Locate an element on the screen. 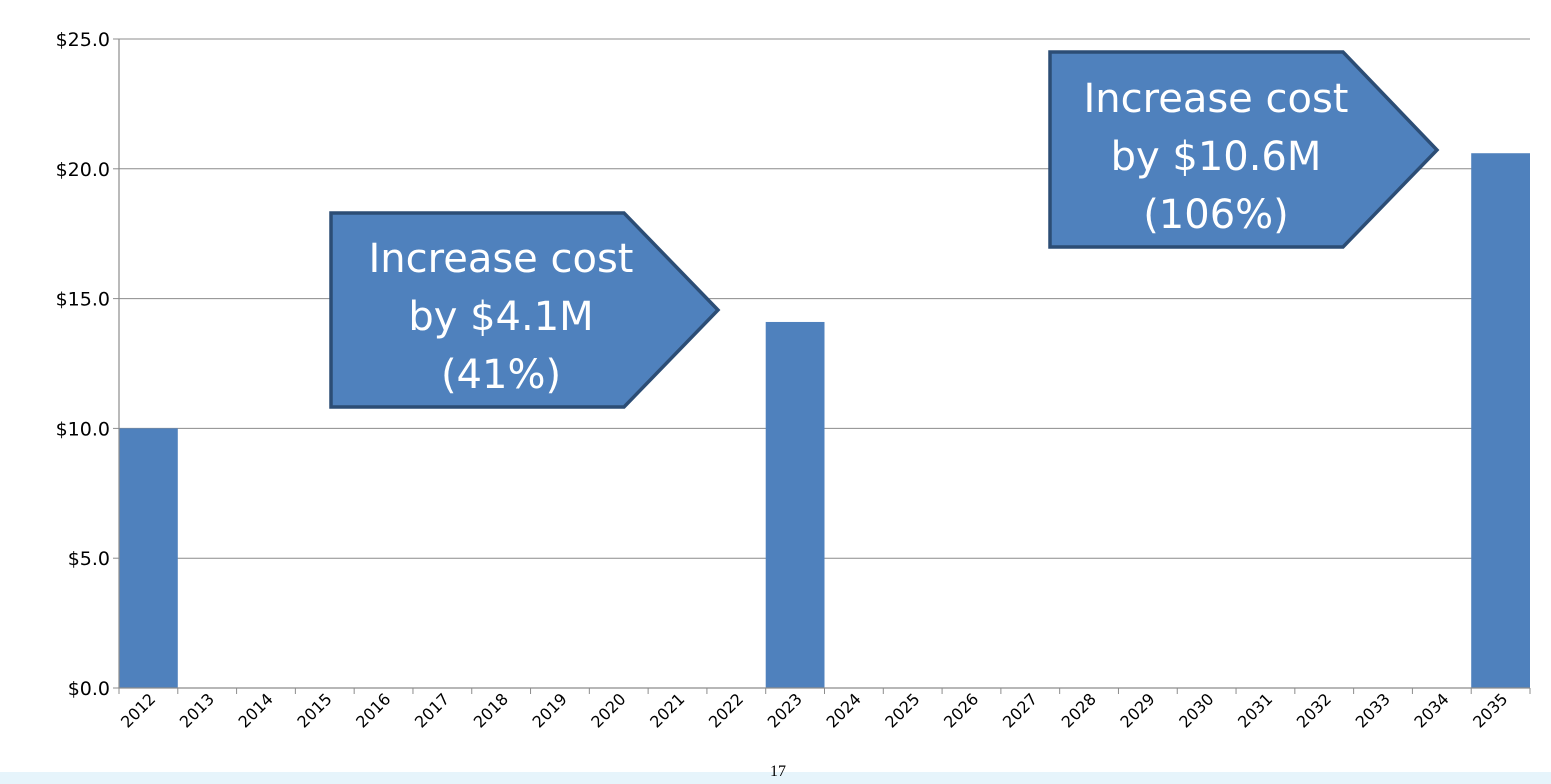 The height and width of the screenshot is (784, 1551). bar-2035 is located at coordinates (1500, 420).